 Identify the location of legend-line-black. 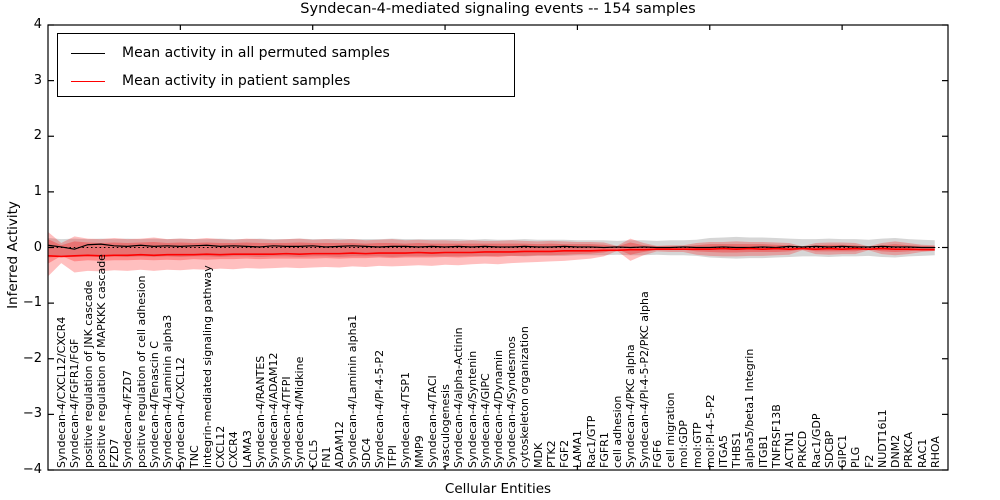
(88, 53).